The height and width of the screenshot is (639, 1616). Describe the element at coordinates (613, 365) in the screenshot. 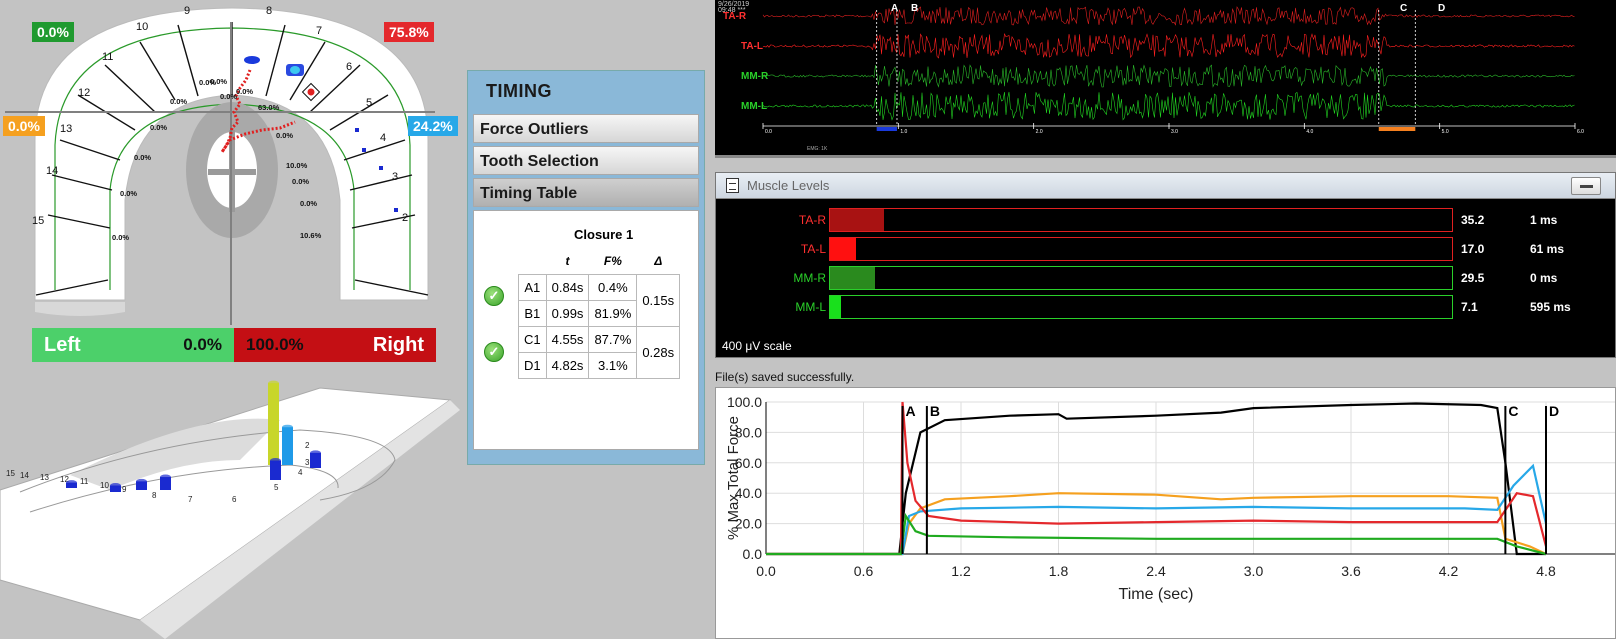

I see `row-force: 3.1%` at that location.